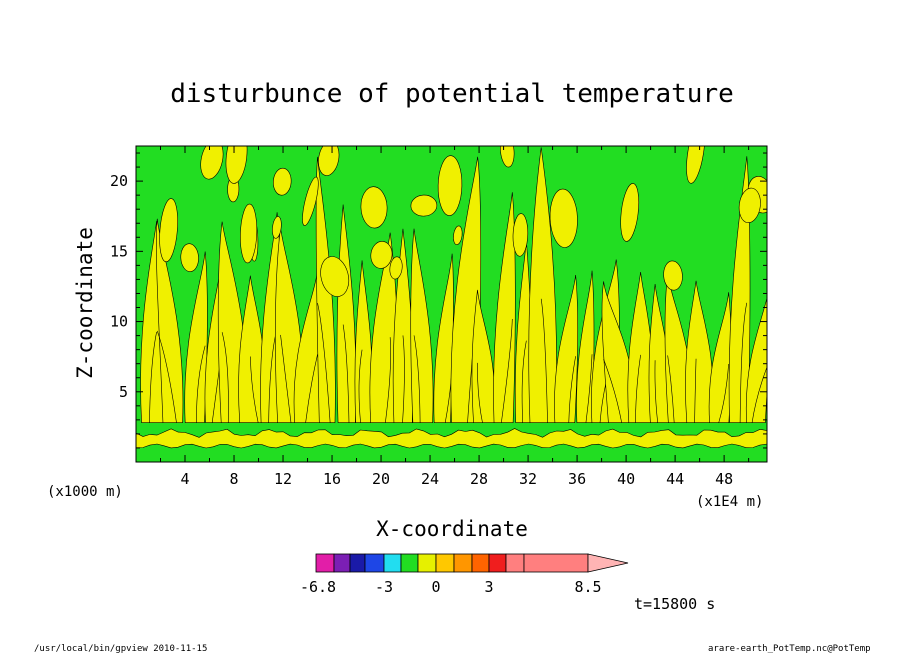 The image size is (904, 654). What do you see at coordinates (384, 587) in the screenshot?
I see `colorbar-label: -3` at bounding box center [384, 587].